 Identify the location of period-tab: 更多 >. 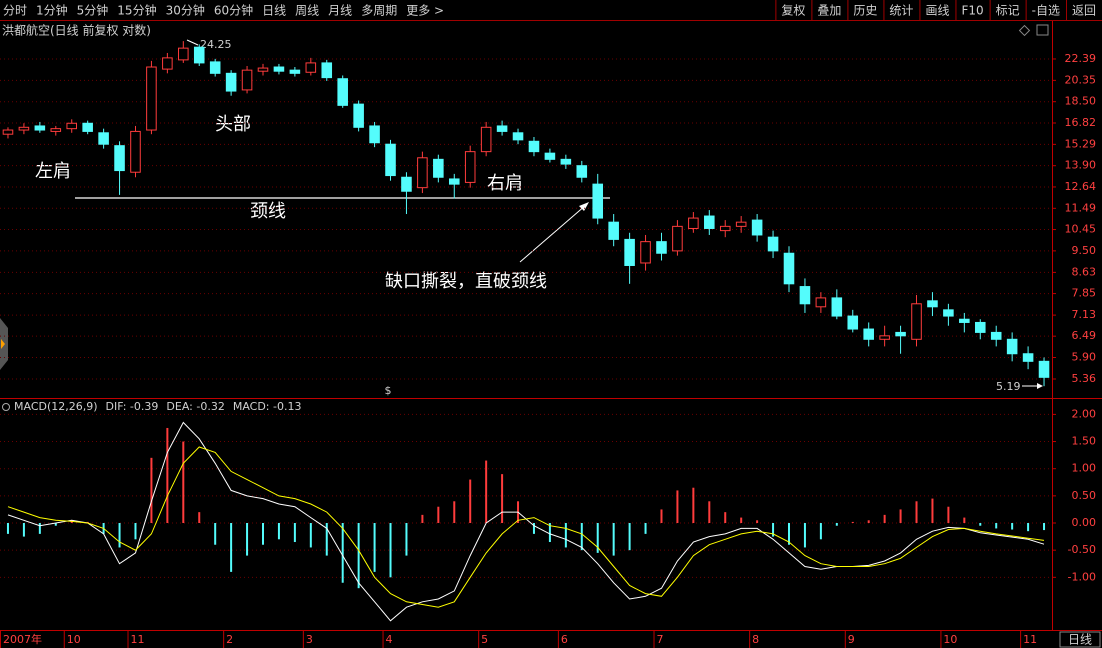
(425, 11).